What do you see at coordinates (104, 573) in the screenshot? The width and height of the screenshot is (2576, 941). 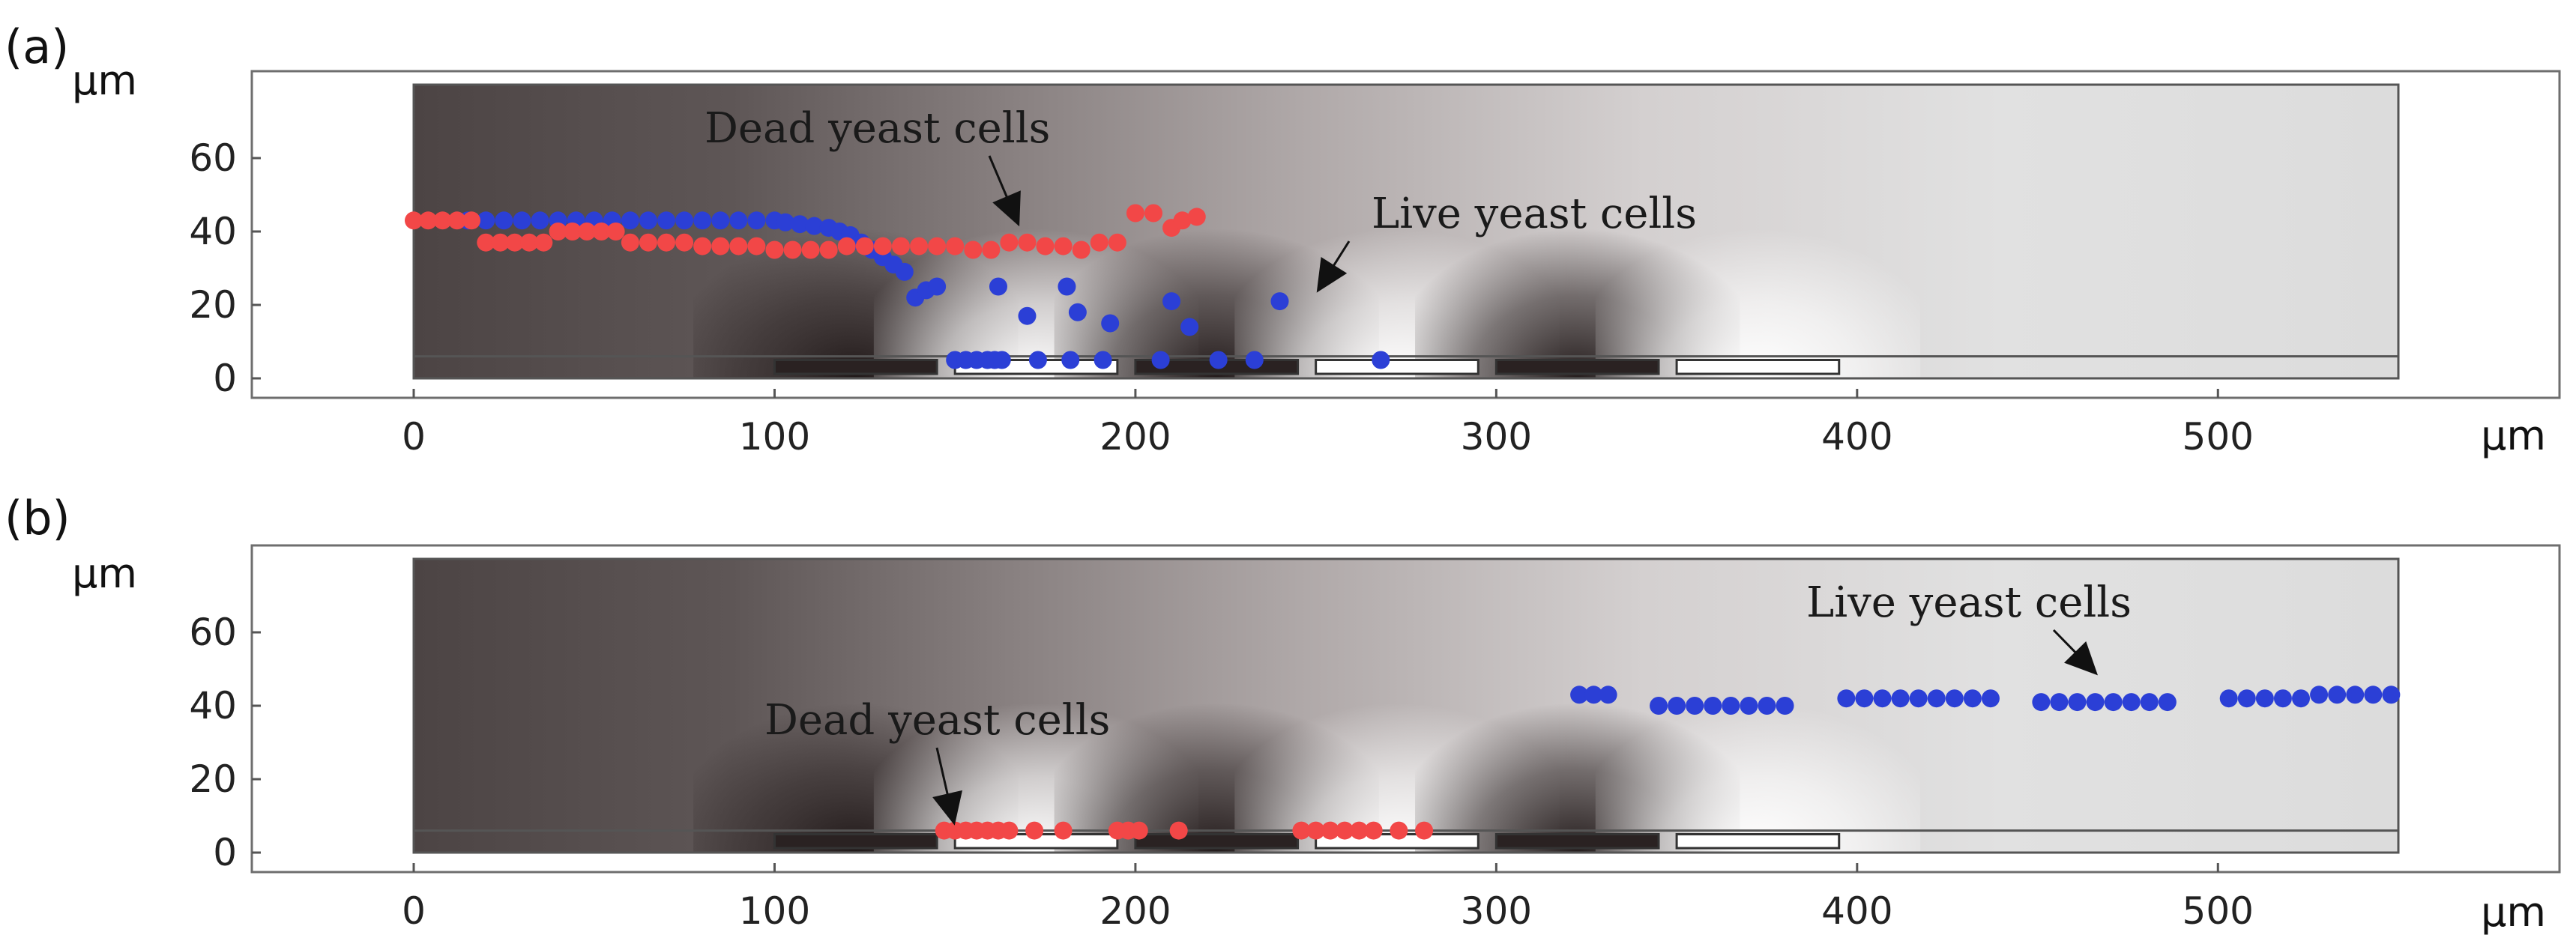 I see `y-unit-label: μm` at bounding box center [104, 573].